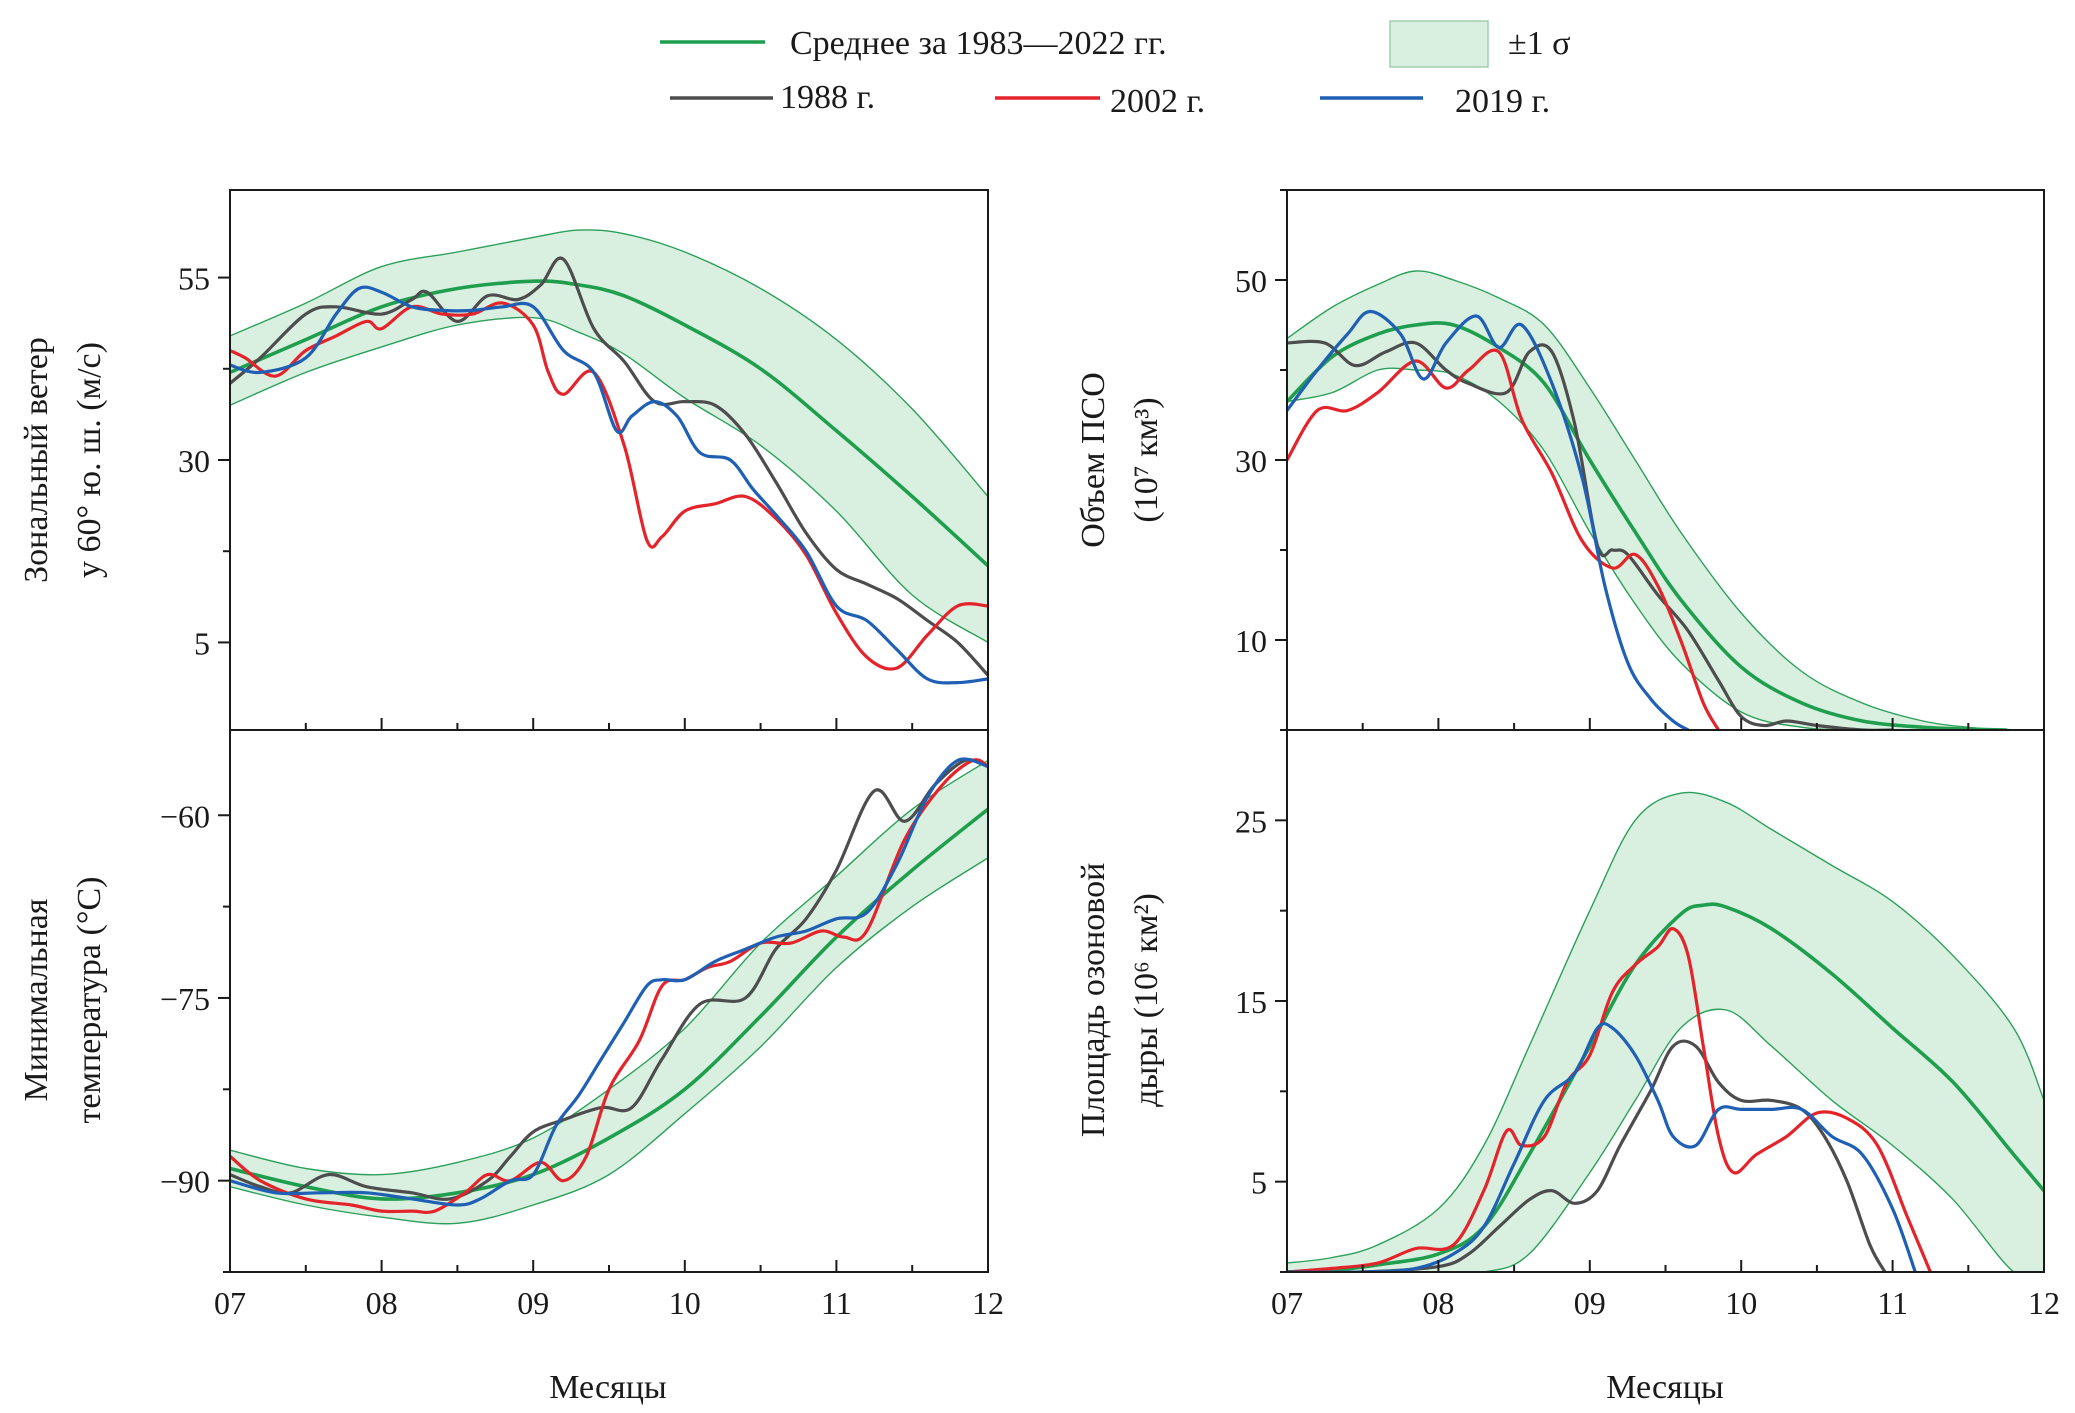  I want to click on ylabel-wind-line1: Зональный ветер, so click(36, 460).